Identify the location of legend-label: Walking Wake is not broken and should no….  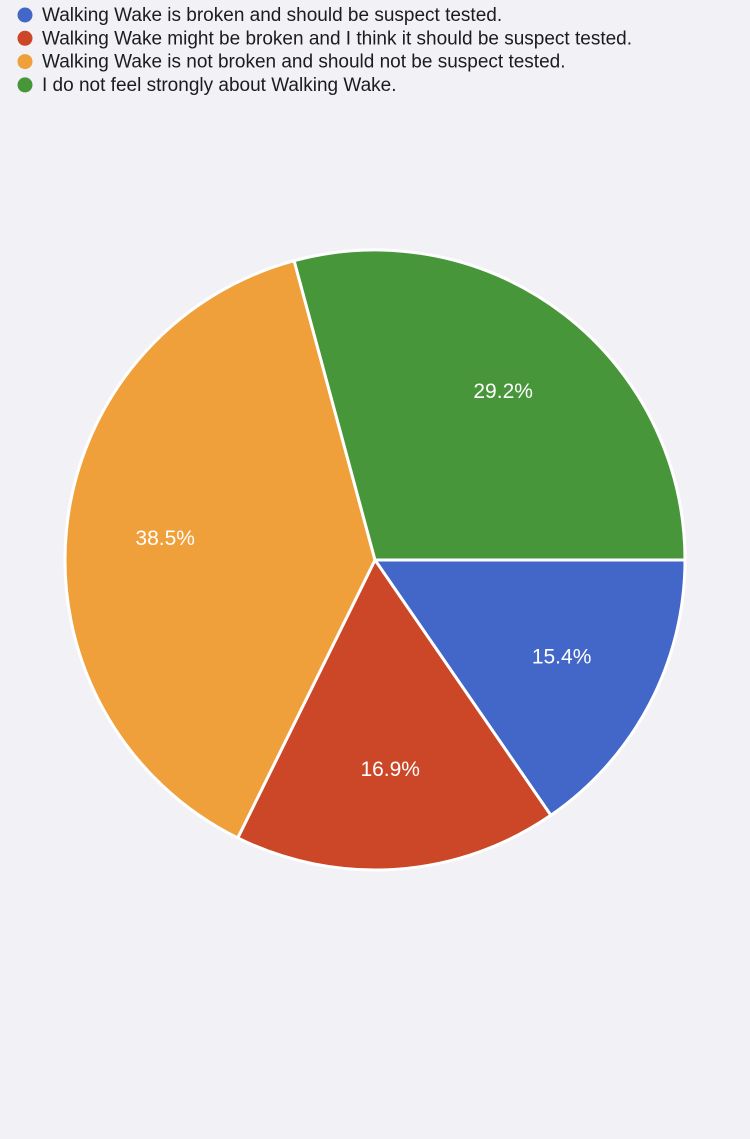
(304, 62).